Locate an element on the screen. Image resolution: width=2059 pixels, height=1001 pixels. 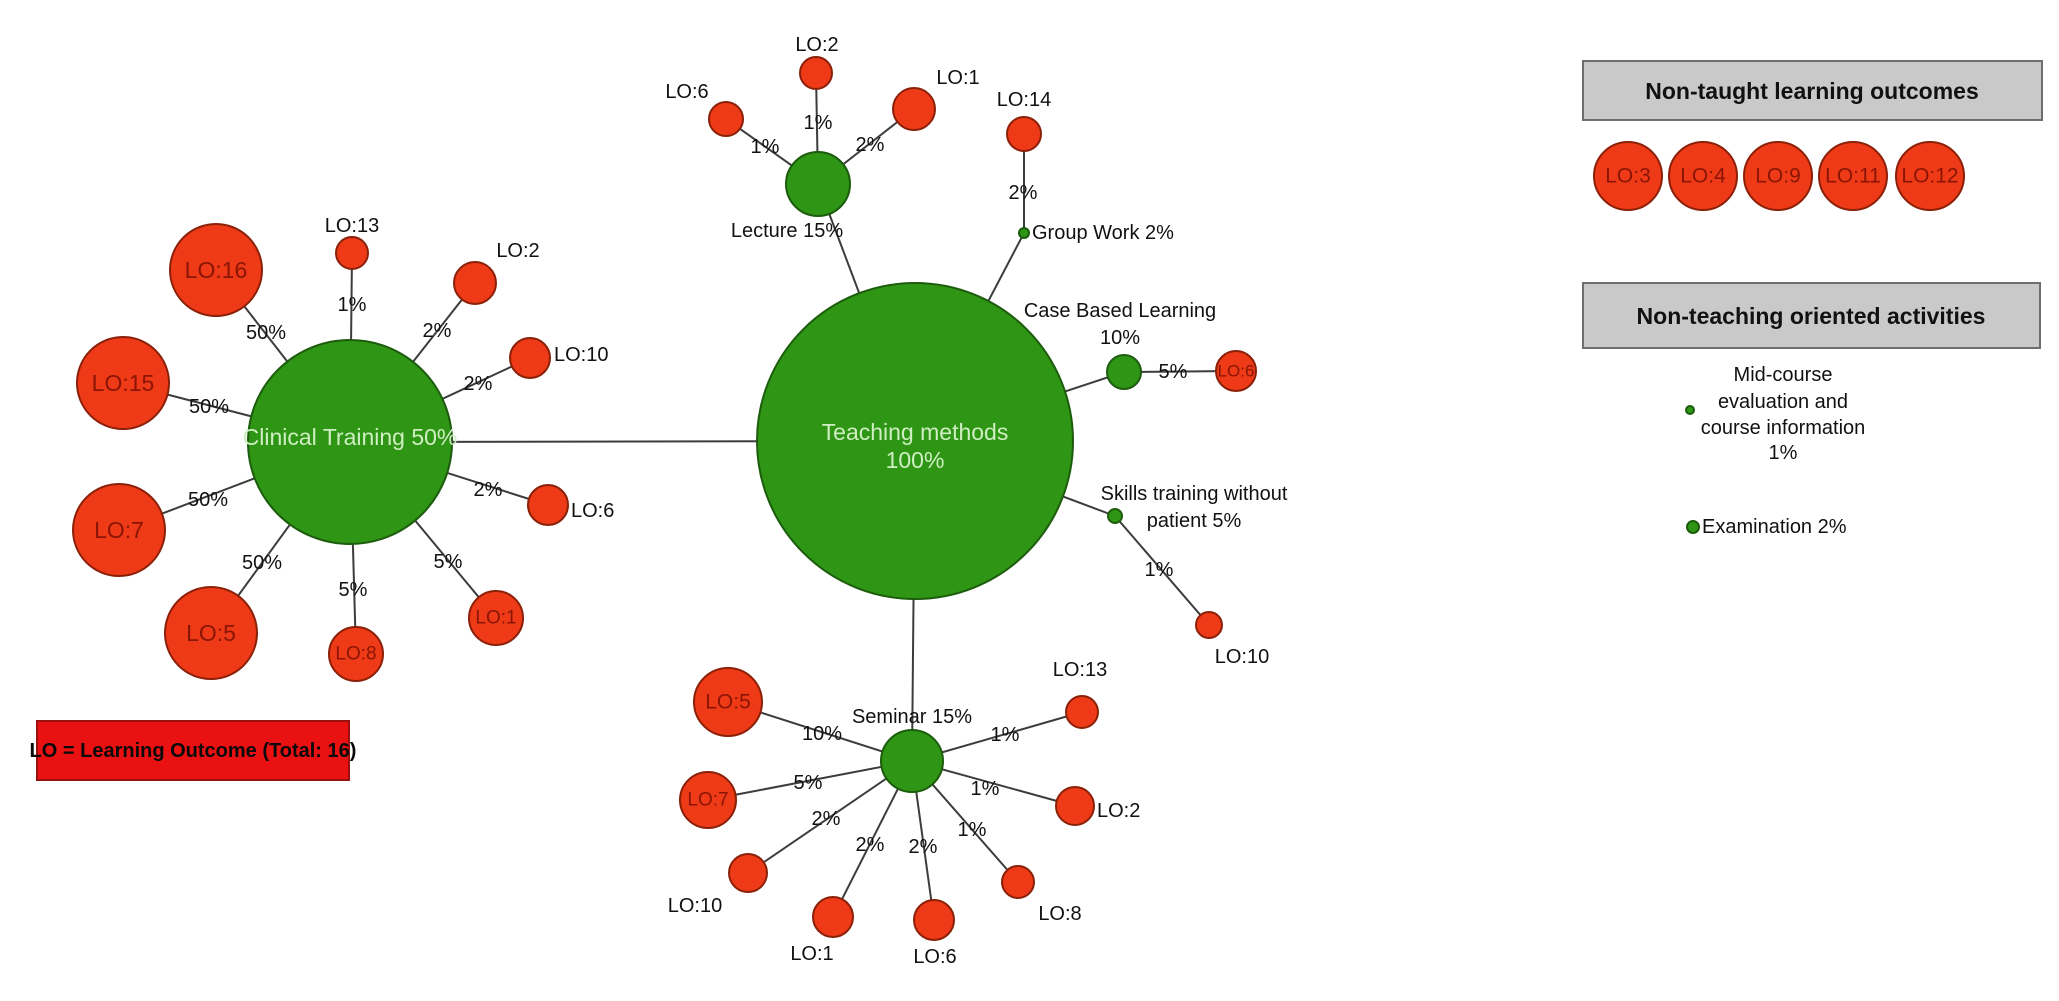
seminar-lo5-label: LO:5 is located at coordinates (728, 702).